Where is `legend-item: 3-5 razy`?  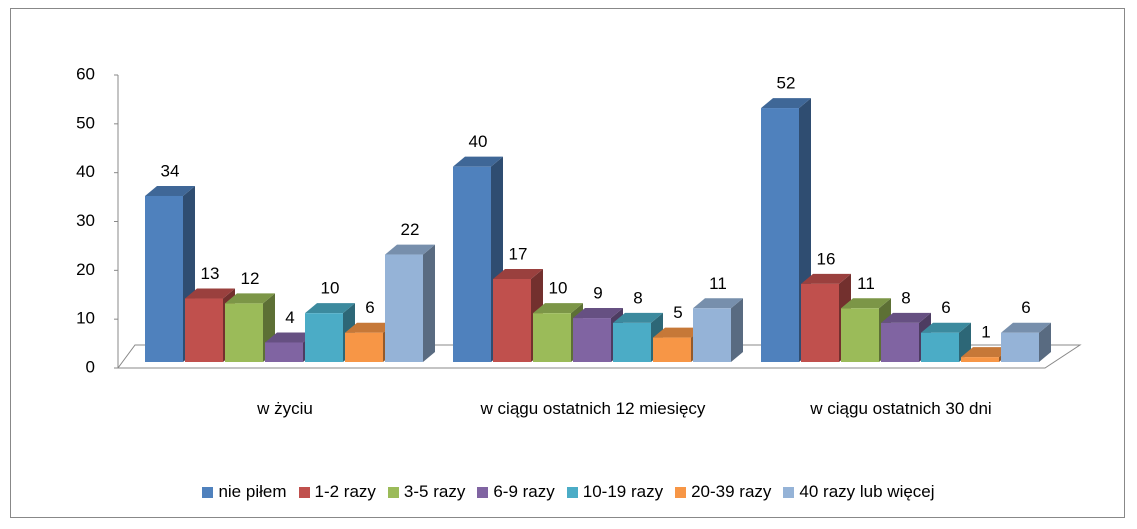 legend-item: 3-5 razy is located at coordinates (426, 492).